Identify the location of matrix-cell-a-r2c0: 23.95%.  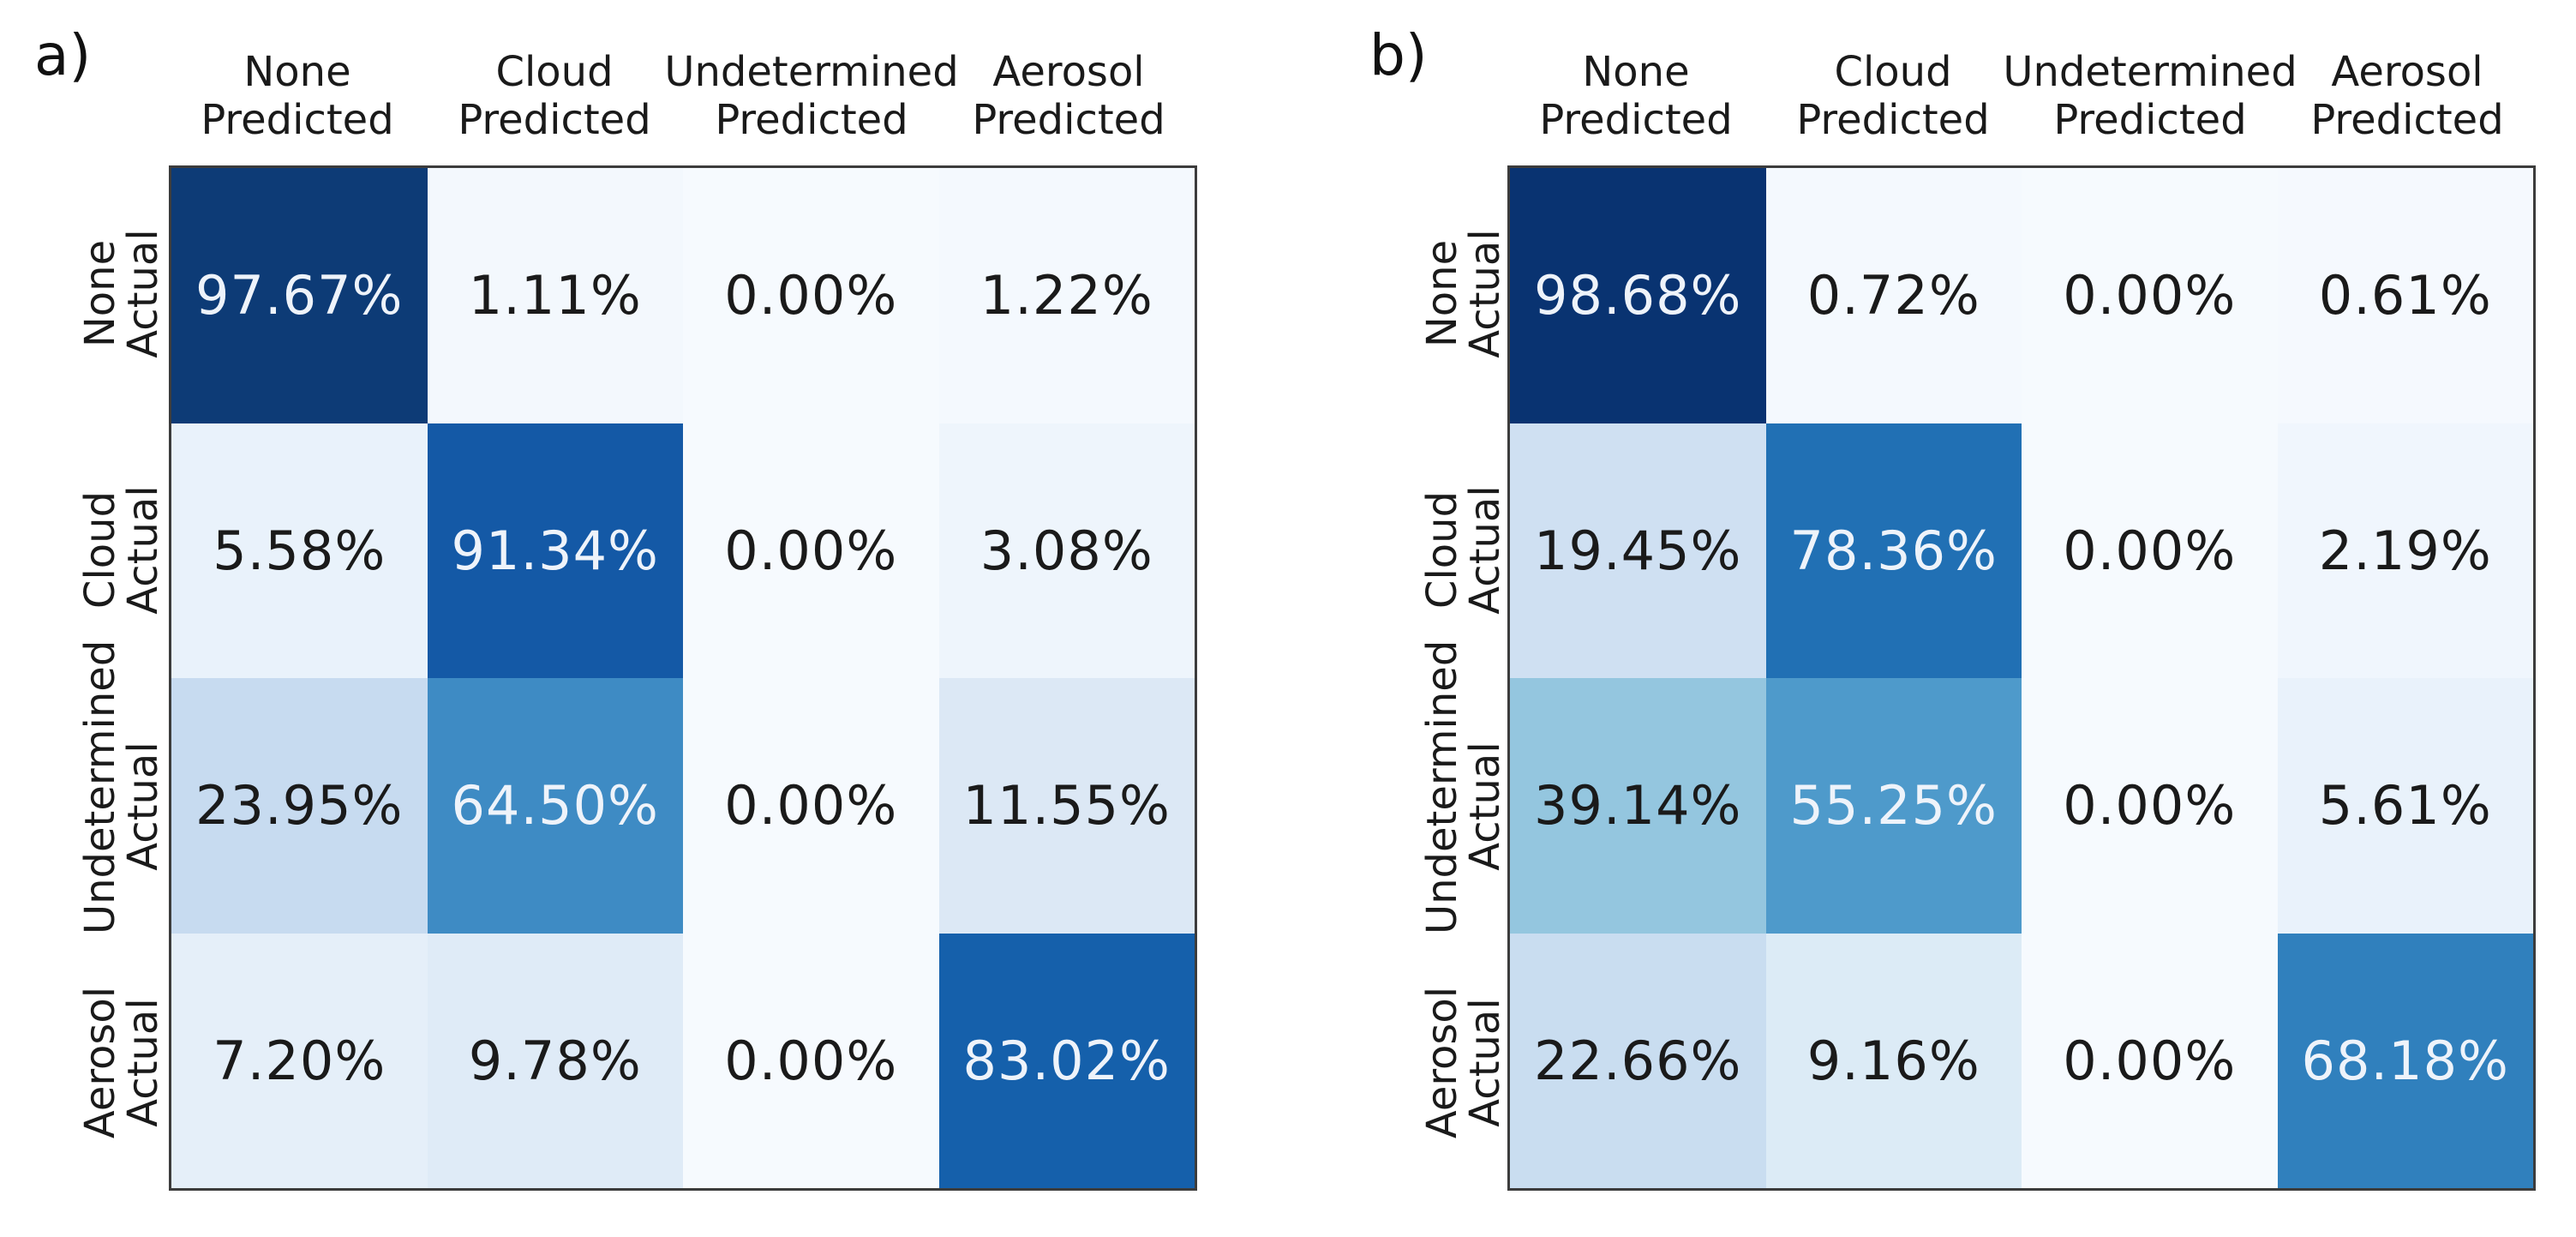
(299, 806).